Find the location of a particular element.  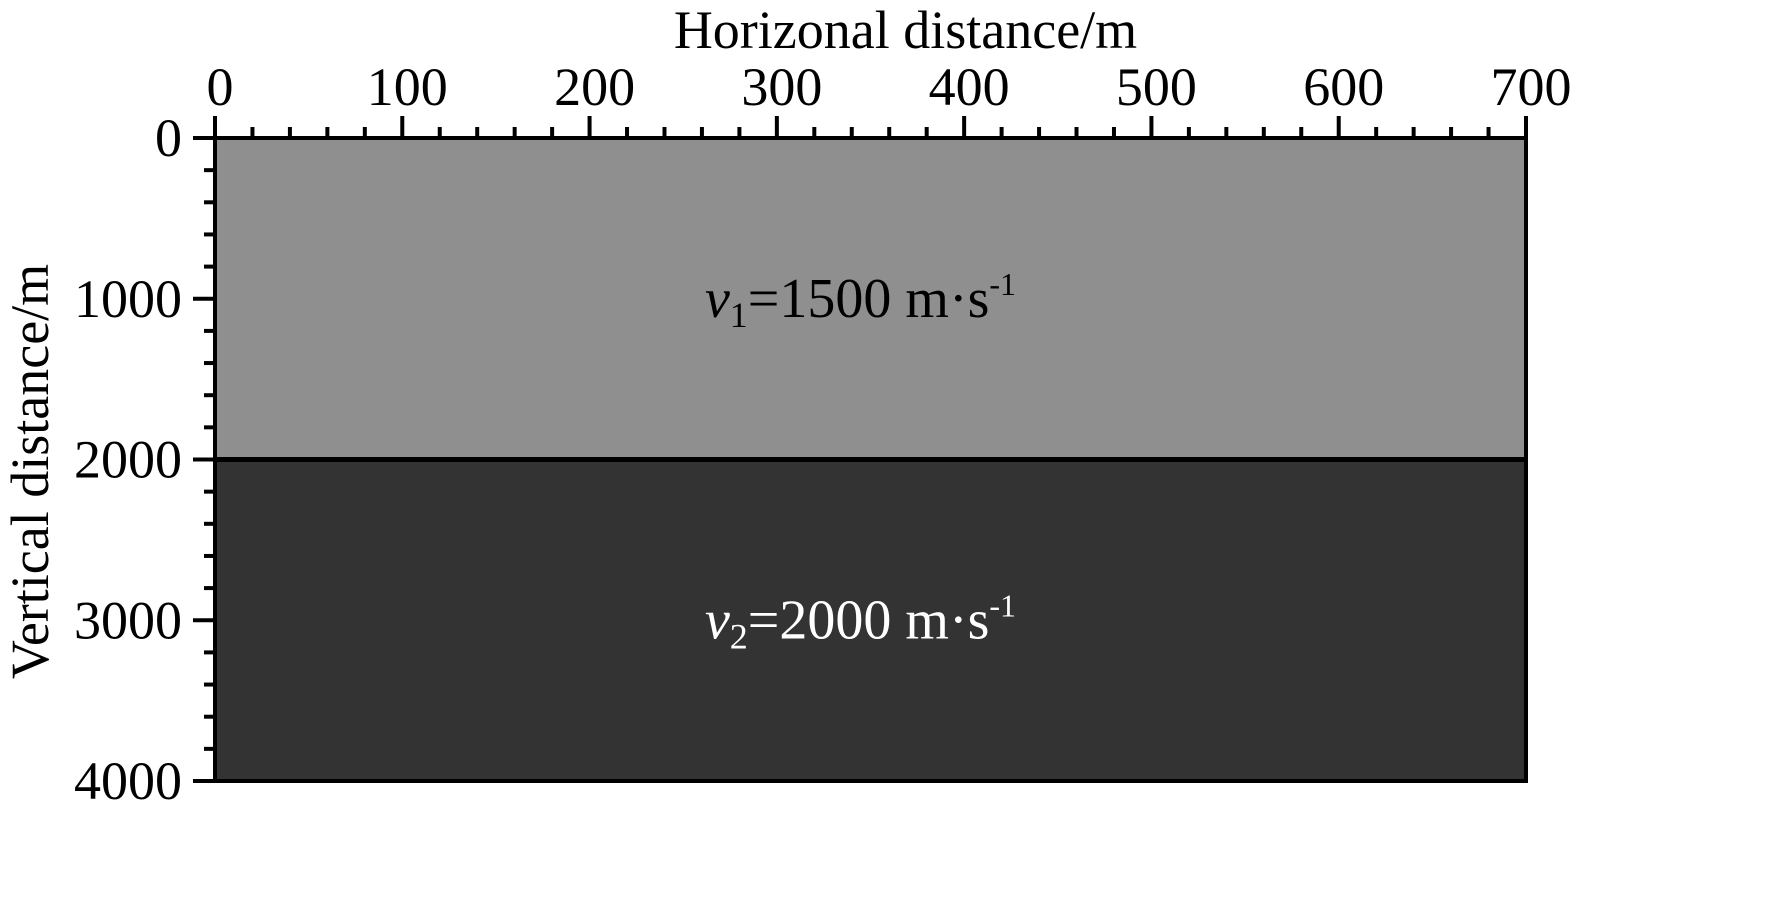

y-tick-label: 2000 is located at coordinates (128, 460).